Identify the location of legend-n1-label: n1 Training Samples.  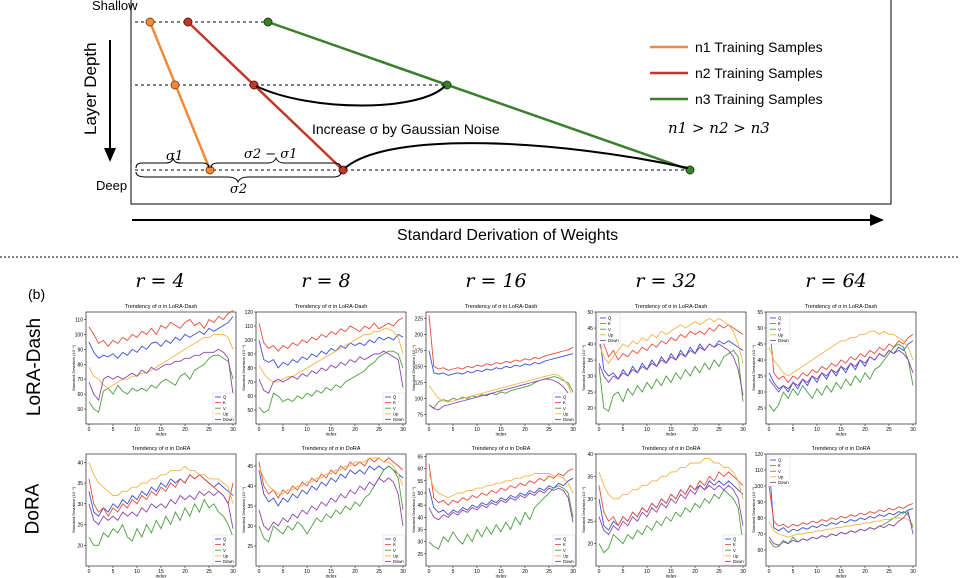
(759, 47).